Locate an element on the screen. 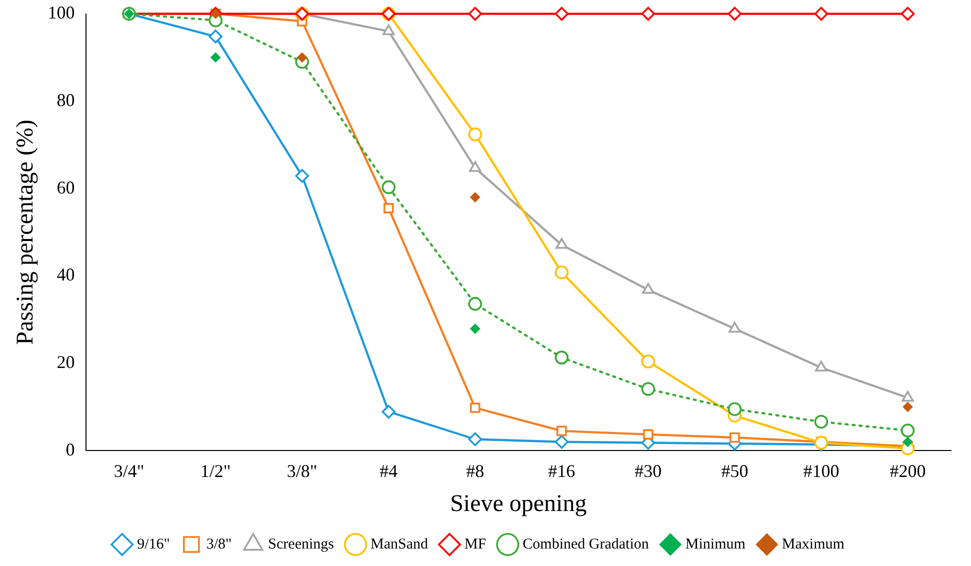 This screenshot has height=566, width=971. x-tick-label: #100 is located at coordinates (821, 471).